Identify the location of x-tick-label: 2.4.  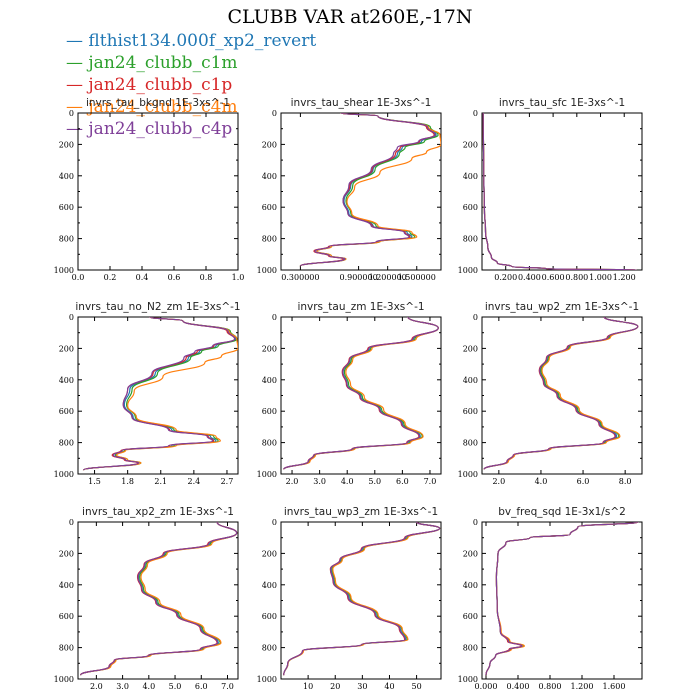
(193, 481).